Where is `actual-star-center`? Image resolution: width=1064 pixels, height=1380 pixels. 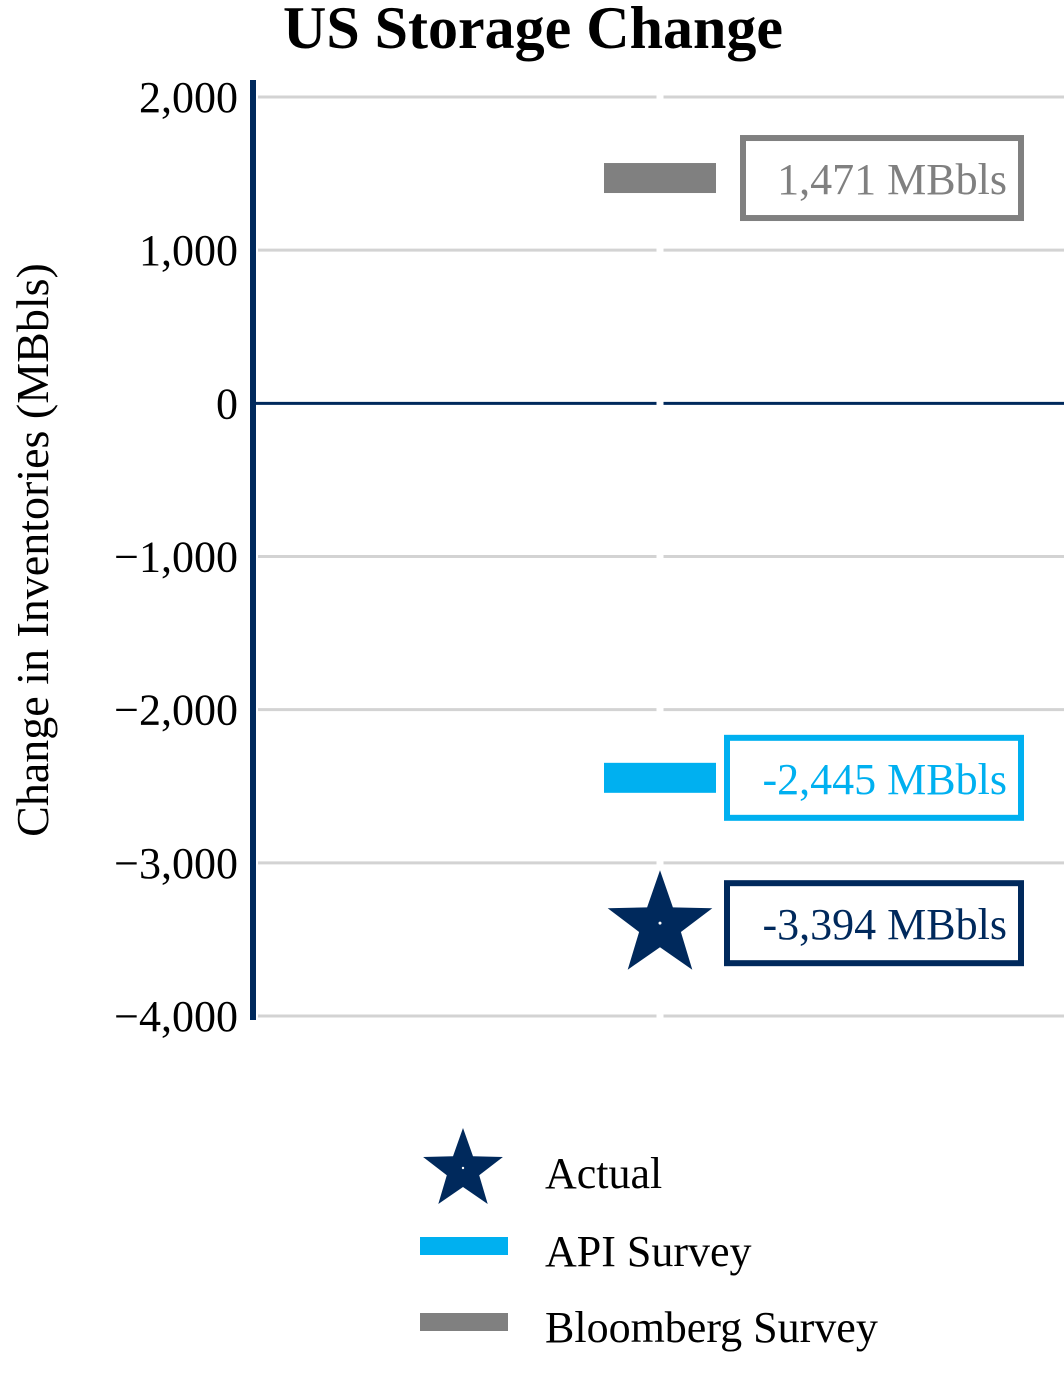
actual-star-center is located at coordinates (660, 923).